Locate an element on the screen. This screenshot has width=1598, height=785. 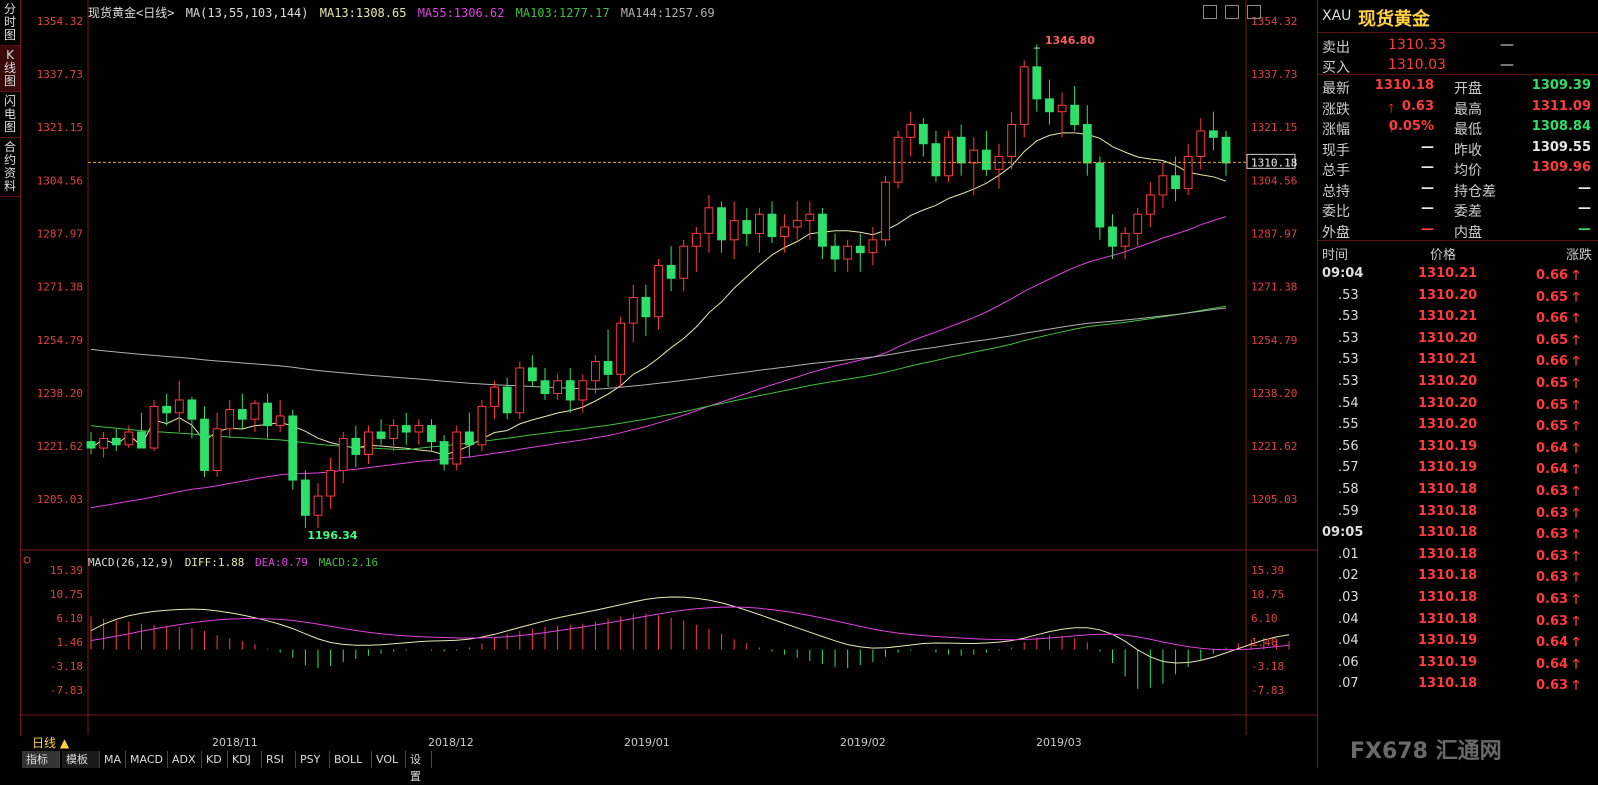
quote-value: 1309.39 is located at coordinates (1561, 85).